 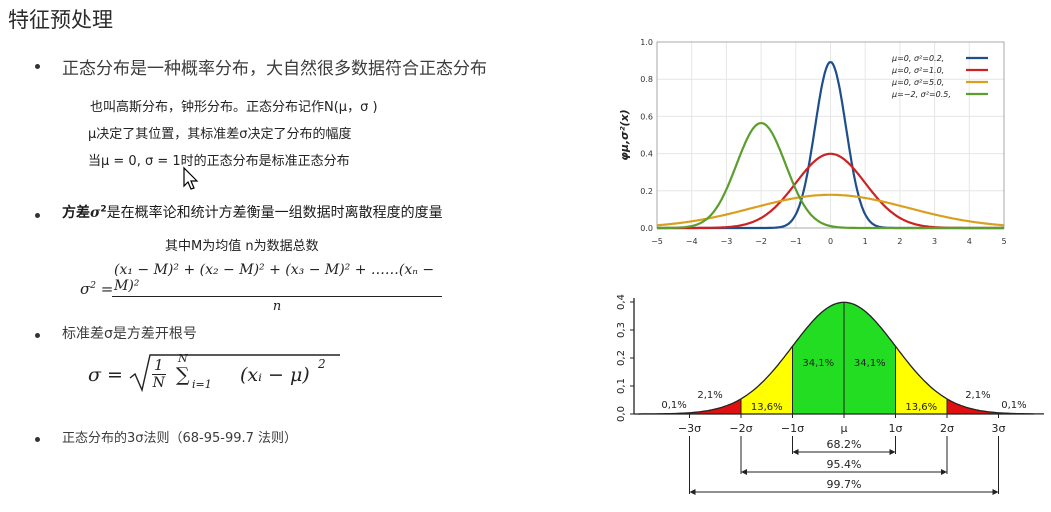 What do you see at coordinates (180, 438) in the screenshot?
I see `bullet-3sigma-rule: 正态分布的3σ法则（68-95-99.7 法则）` at bounding box center [180, 438].